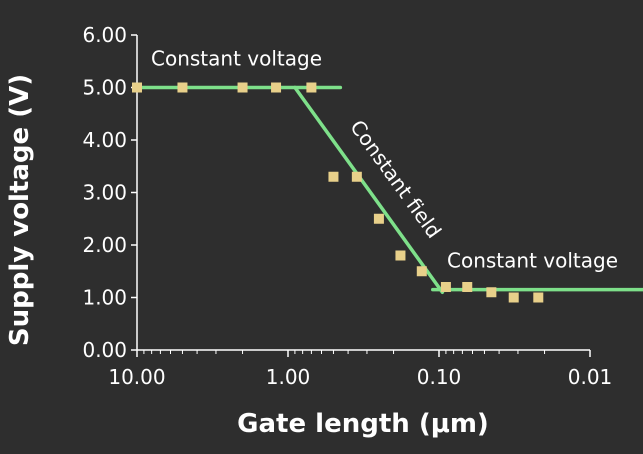 The width and height of the screenshot is (643, 454). What do you see at coordinates (369, 189) in the screenshot?
I see `trend-line` at bounding box center [369, 189].